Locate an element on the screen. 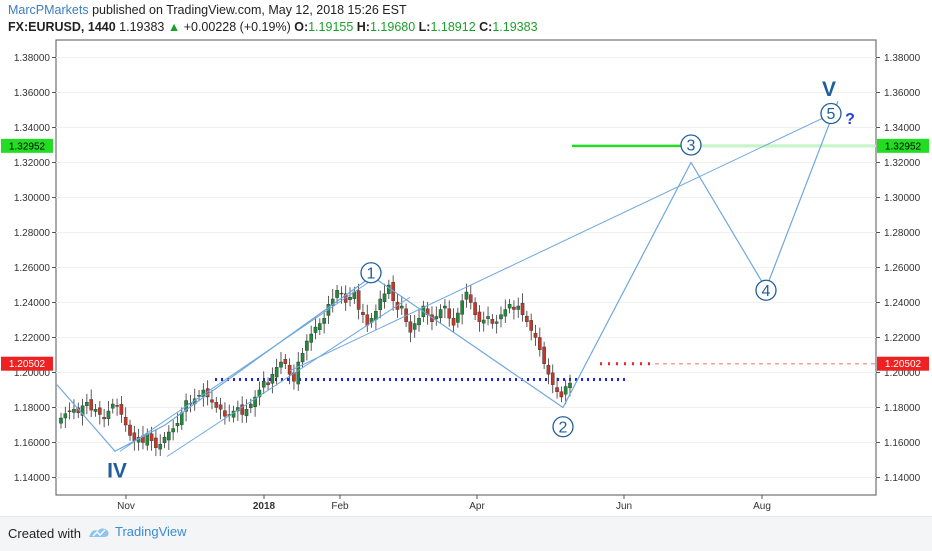 The height and width of the screenshot is (551, 932). open-value: 1.19155 is located at coordinates (331, 27).